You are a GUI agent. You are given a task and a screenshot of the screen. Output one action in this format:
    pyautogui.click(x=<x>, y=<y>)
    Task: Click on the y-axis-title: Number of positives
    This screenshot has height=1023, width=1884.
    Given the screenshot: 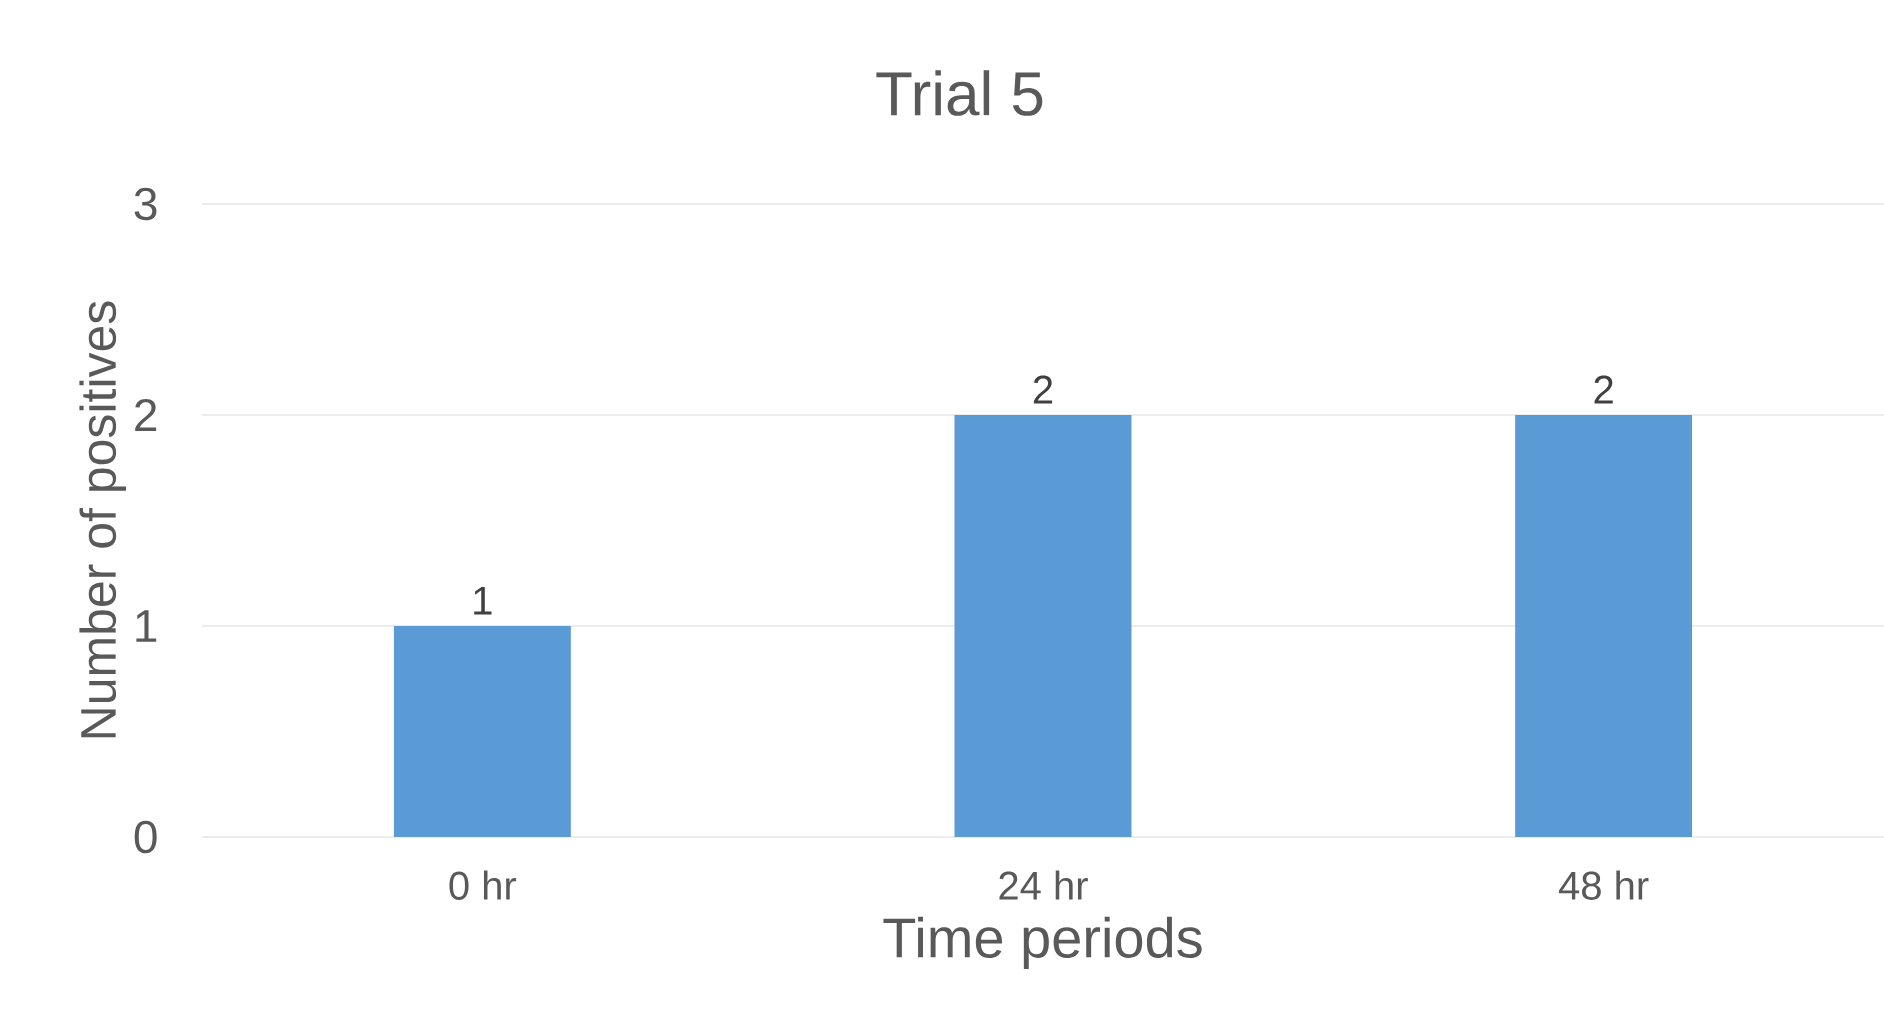 What is the action you would take?
    pyautogui.click(x=103, y=519)
    